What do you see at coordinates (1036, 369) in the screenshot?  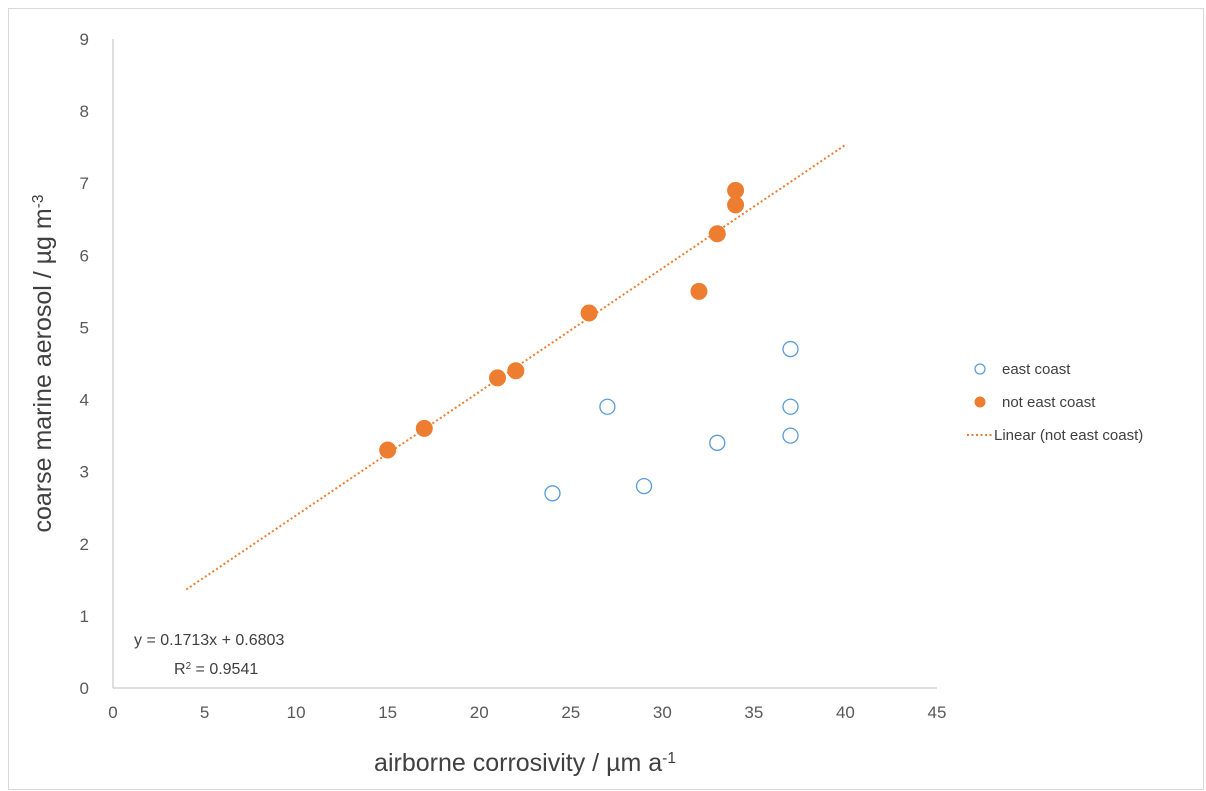 I see `legend-label: east coast` at bounding box center [1036, 369].